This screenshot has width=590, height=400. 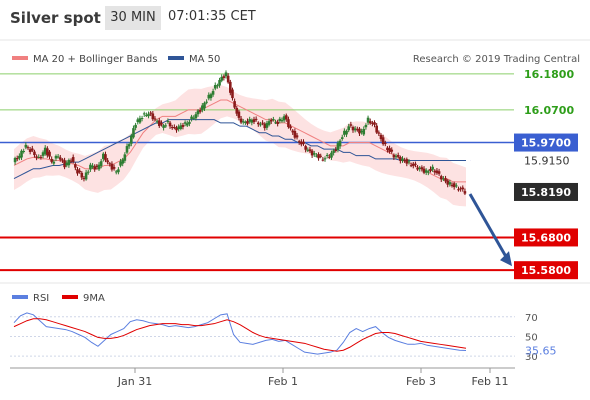 I want to click on price-label-15-6800-box, so click(x=546, y=237).